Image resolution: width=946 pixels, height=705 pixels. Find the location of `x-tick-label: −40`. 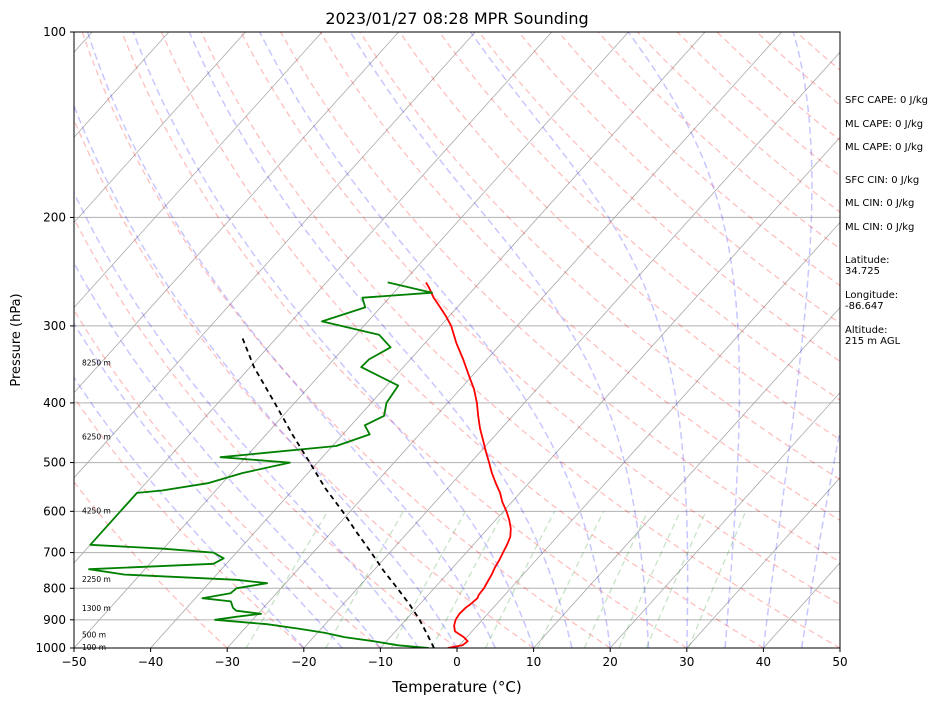

x-tick-label: −40 is located at coordinates (150, 662).